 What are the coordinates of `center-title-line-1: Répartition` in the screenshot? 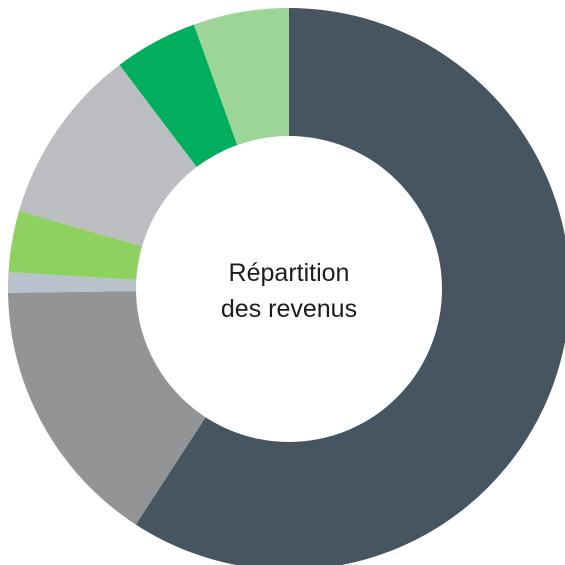 It's located at (289, 273).